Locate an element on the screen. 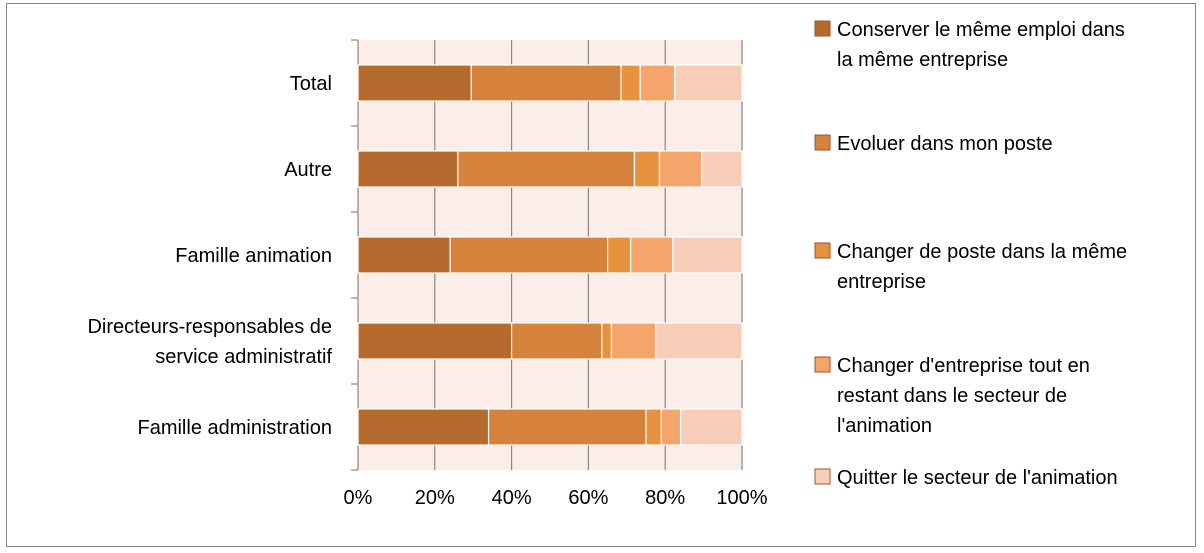 The height and width of the screenshot is (553, 1204). legend-label: la même entreprise is located at coordinates (922, 60).